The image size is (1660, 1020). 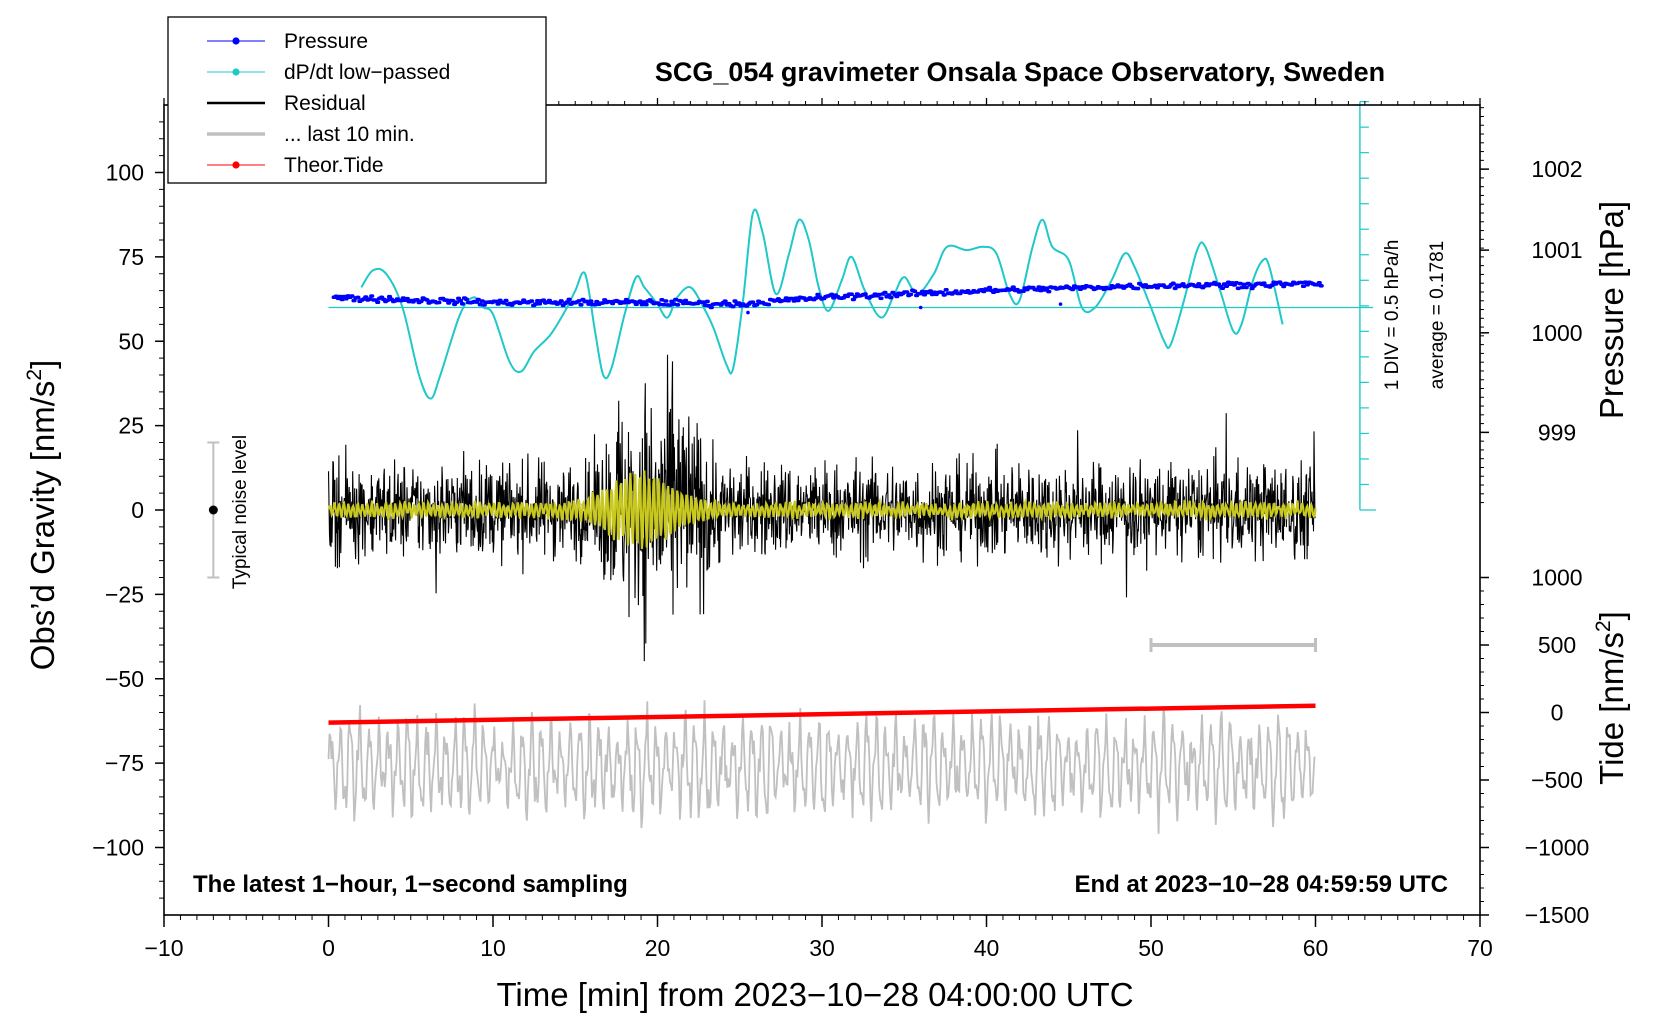 I want to click on x-tick-label: 60, so click(x=1316, y=948).